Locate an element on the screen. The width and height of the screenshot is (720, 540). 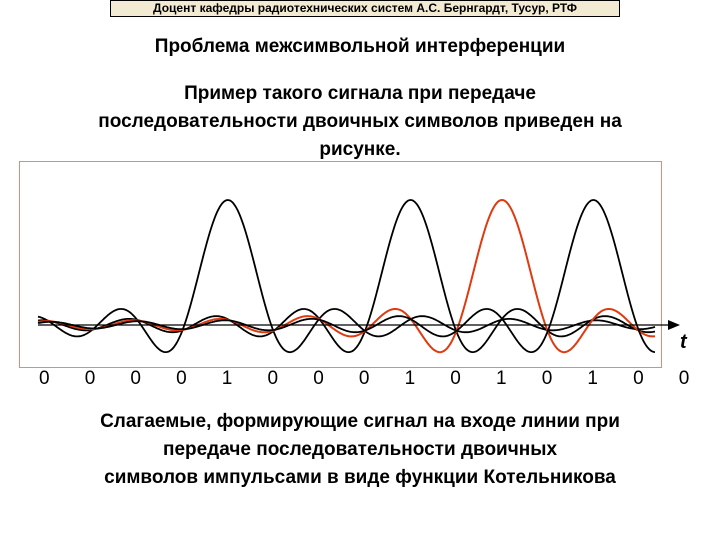
time-axis-label: t is located at coordinates (684, 342).